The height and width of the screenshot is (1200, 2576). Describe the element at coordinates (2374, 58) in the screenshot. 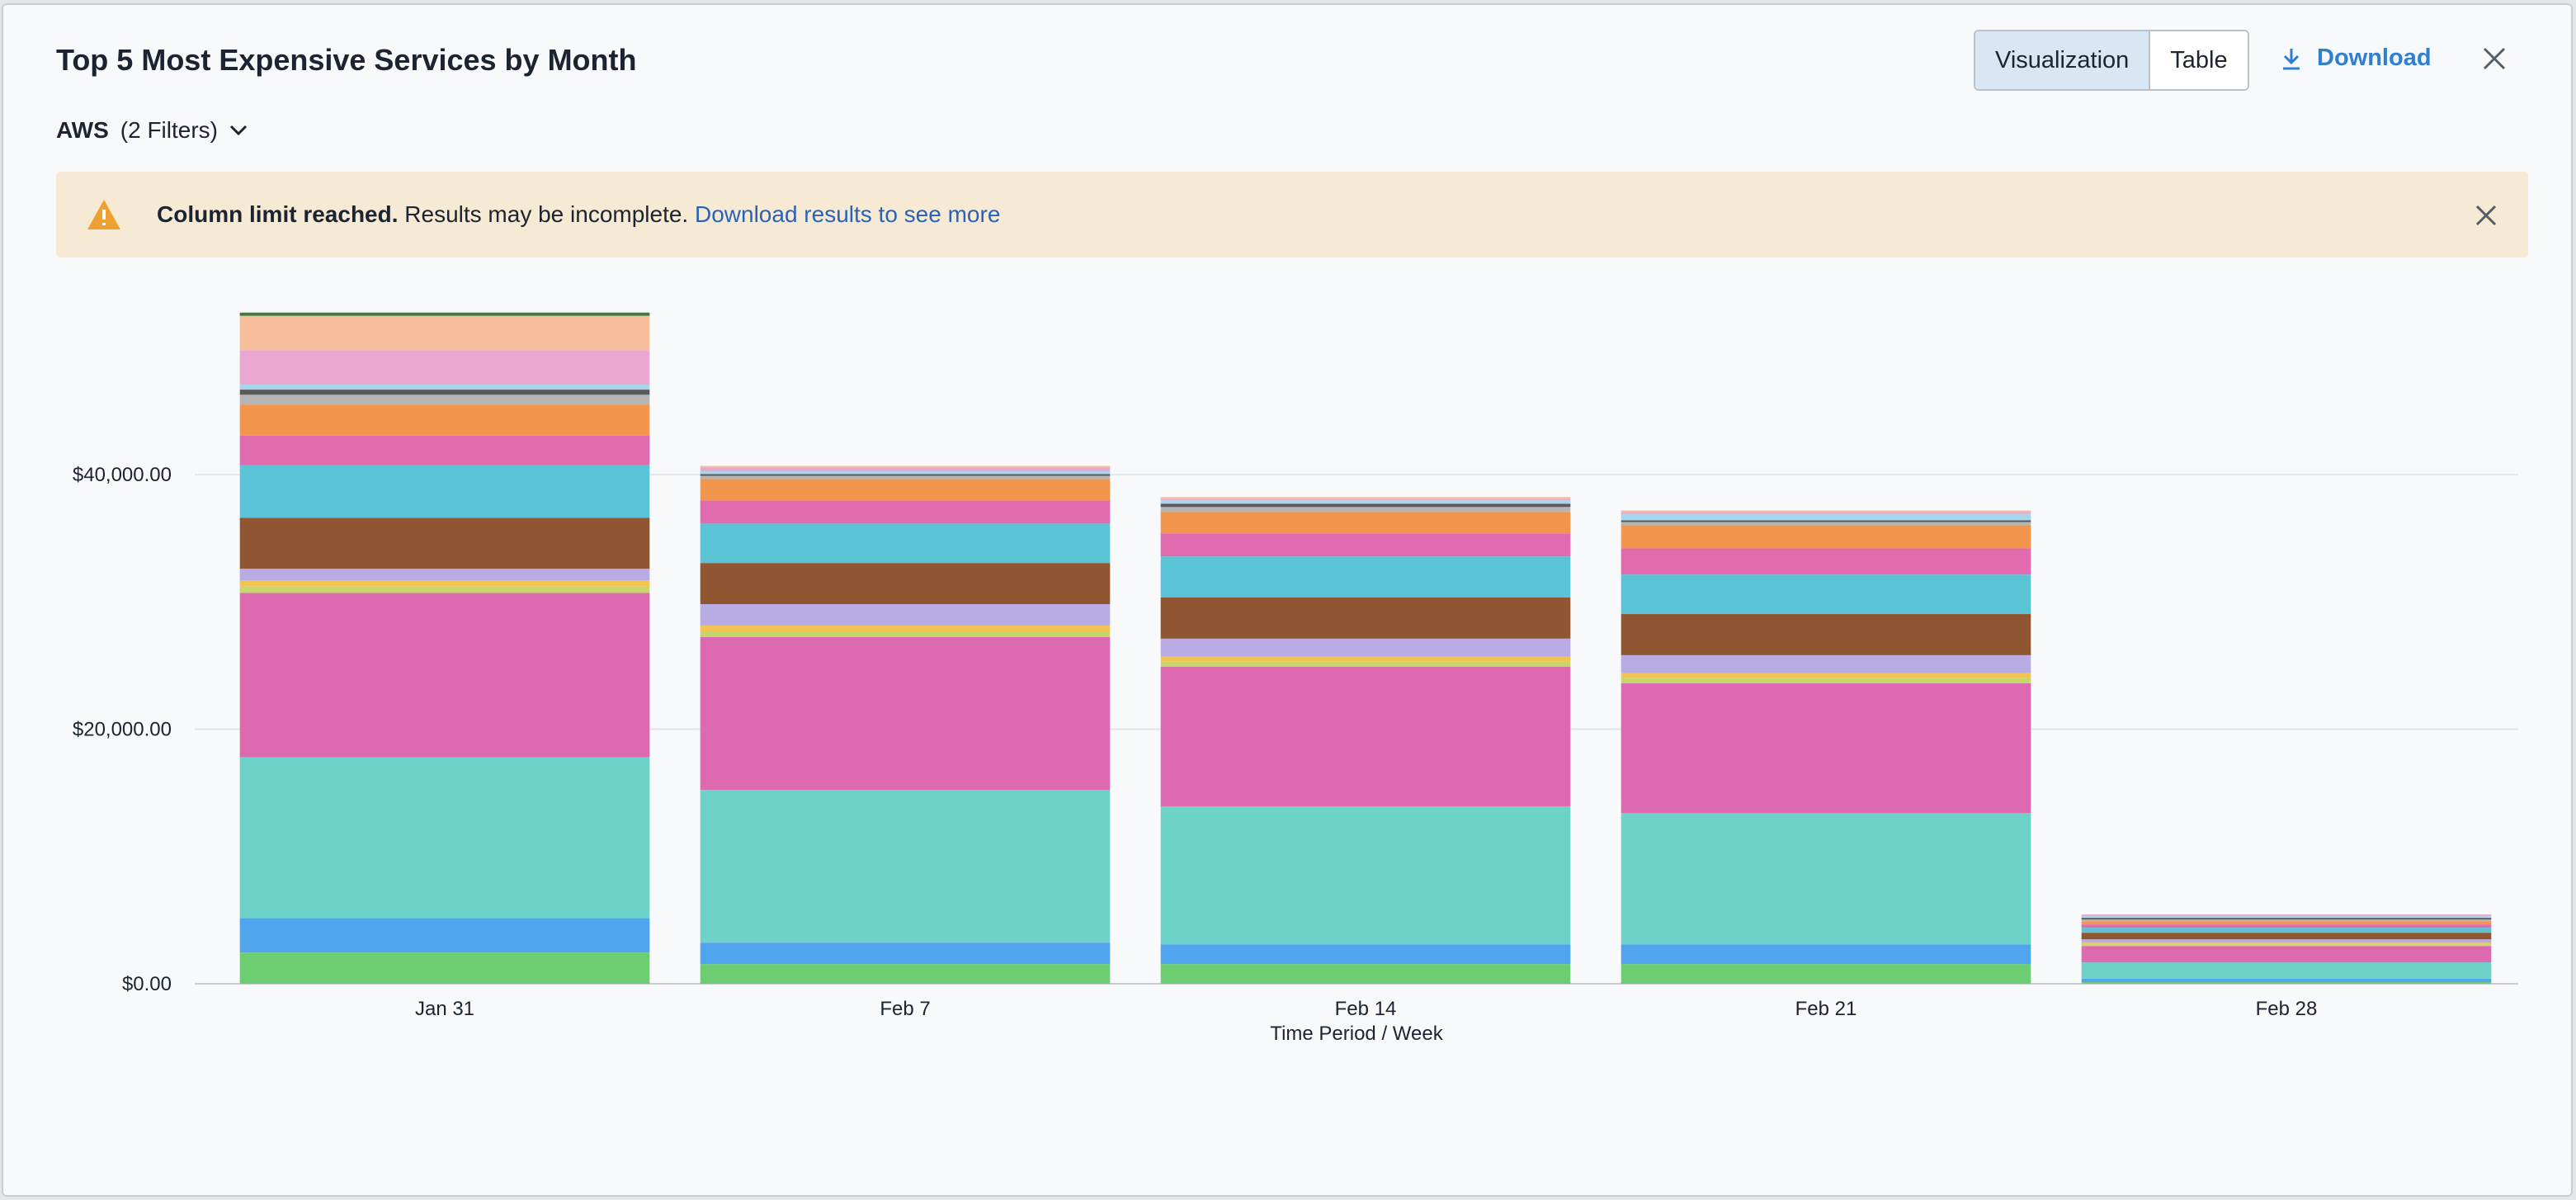

I see `download-label: Download` at that location.